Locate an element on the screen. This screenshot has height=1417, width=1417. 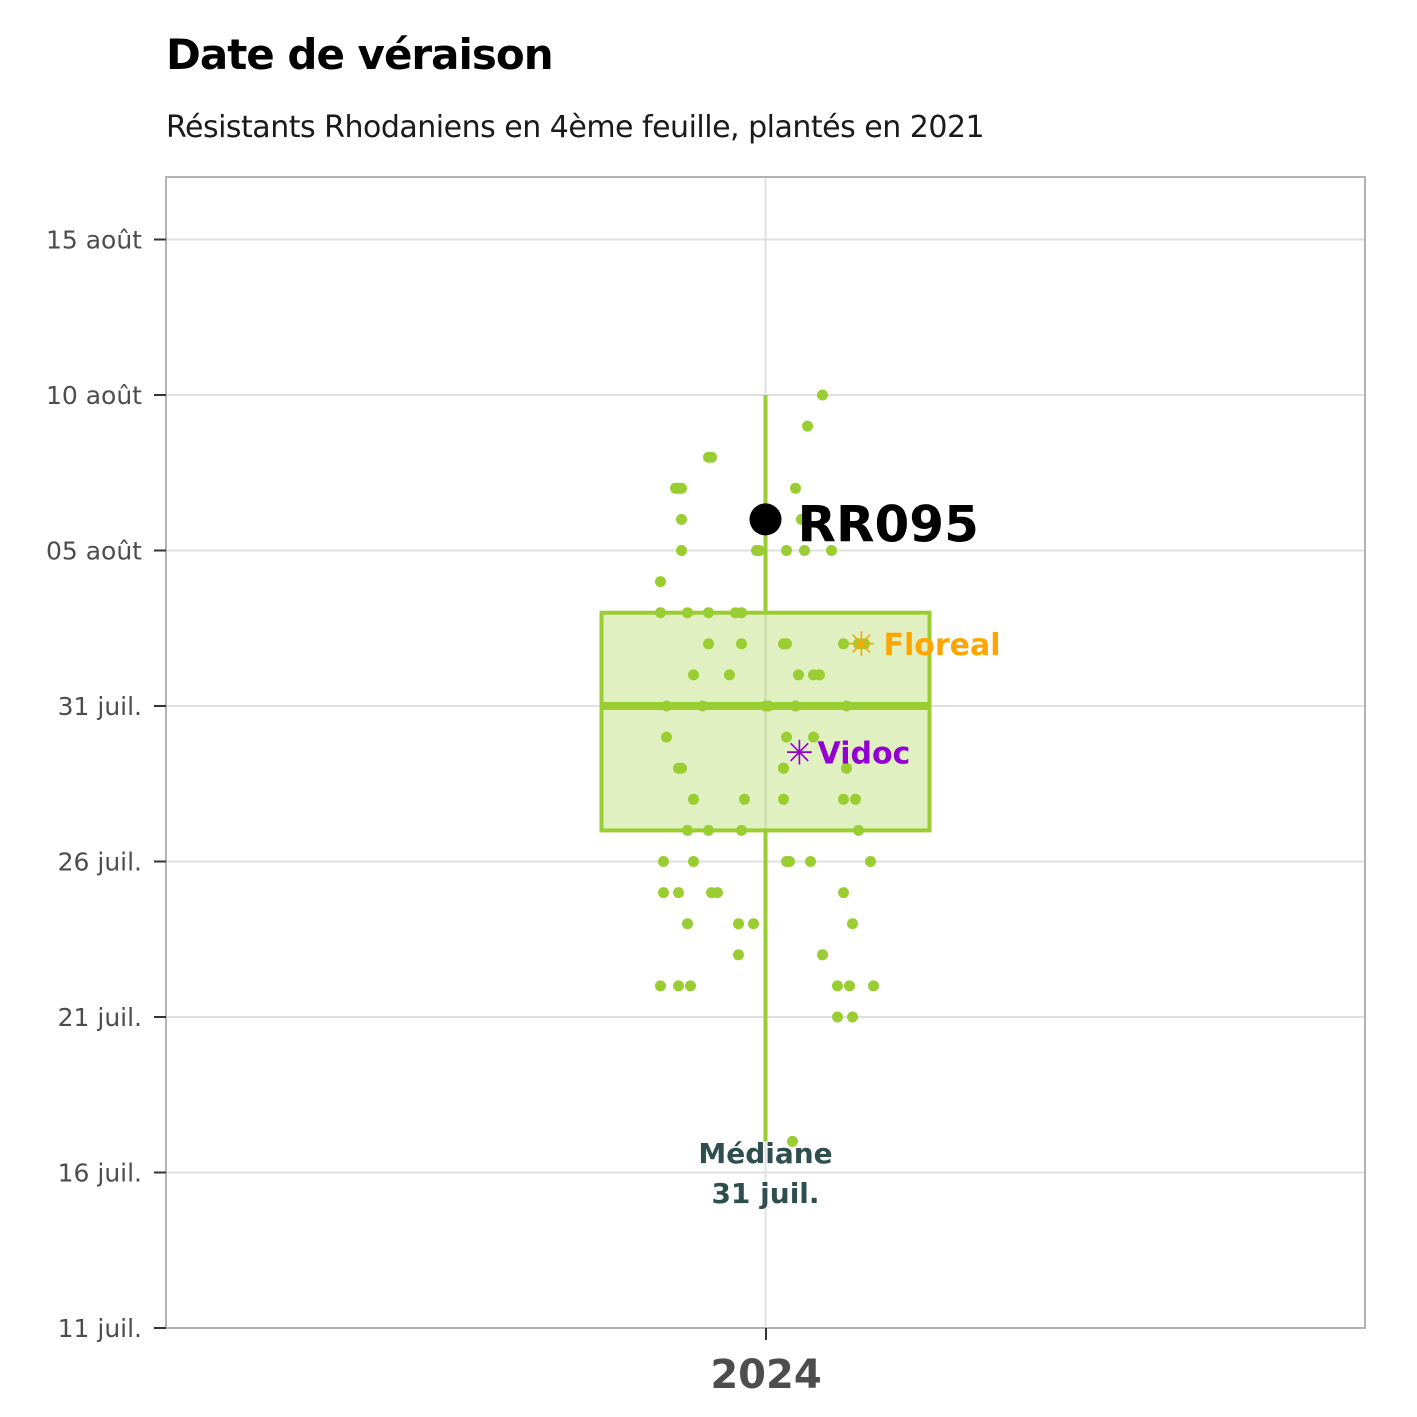
floreal-star-icon: ✳ is located at coordinates (861, 645).